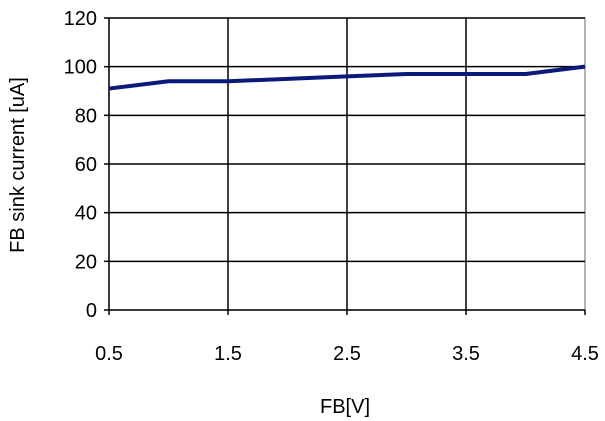  What do you see at coordinates (86, 116) in the screenshot?
I see `y-tick-label-4: 80` at bounding box center [86, 116].